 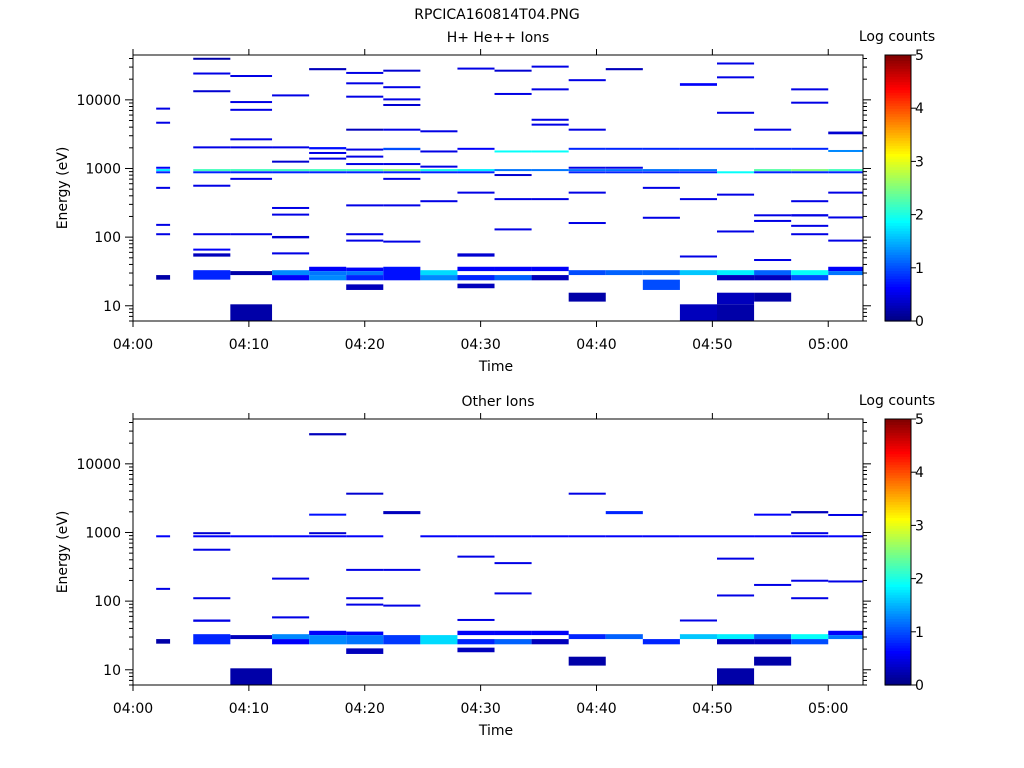 What do you see at coordinates (365, 345) in the screenshot?
I see `x-tick-label: 04:20` at bounding box center [365, 345].